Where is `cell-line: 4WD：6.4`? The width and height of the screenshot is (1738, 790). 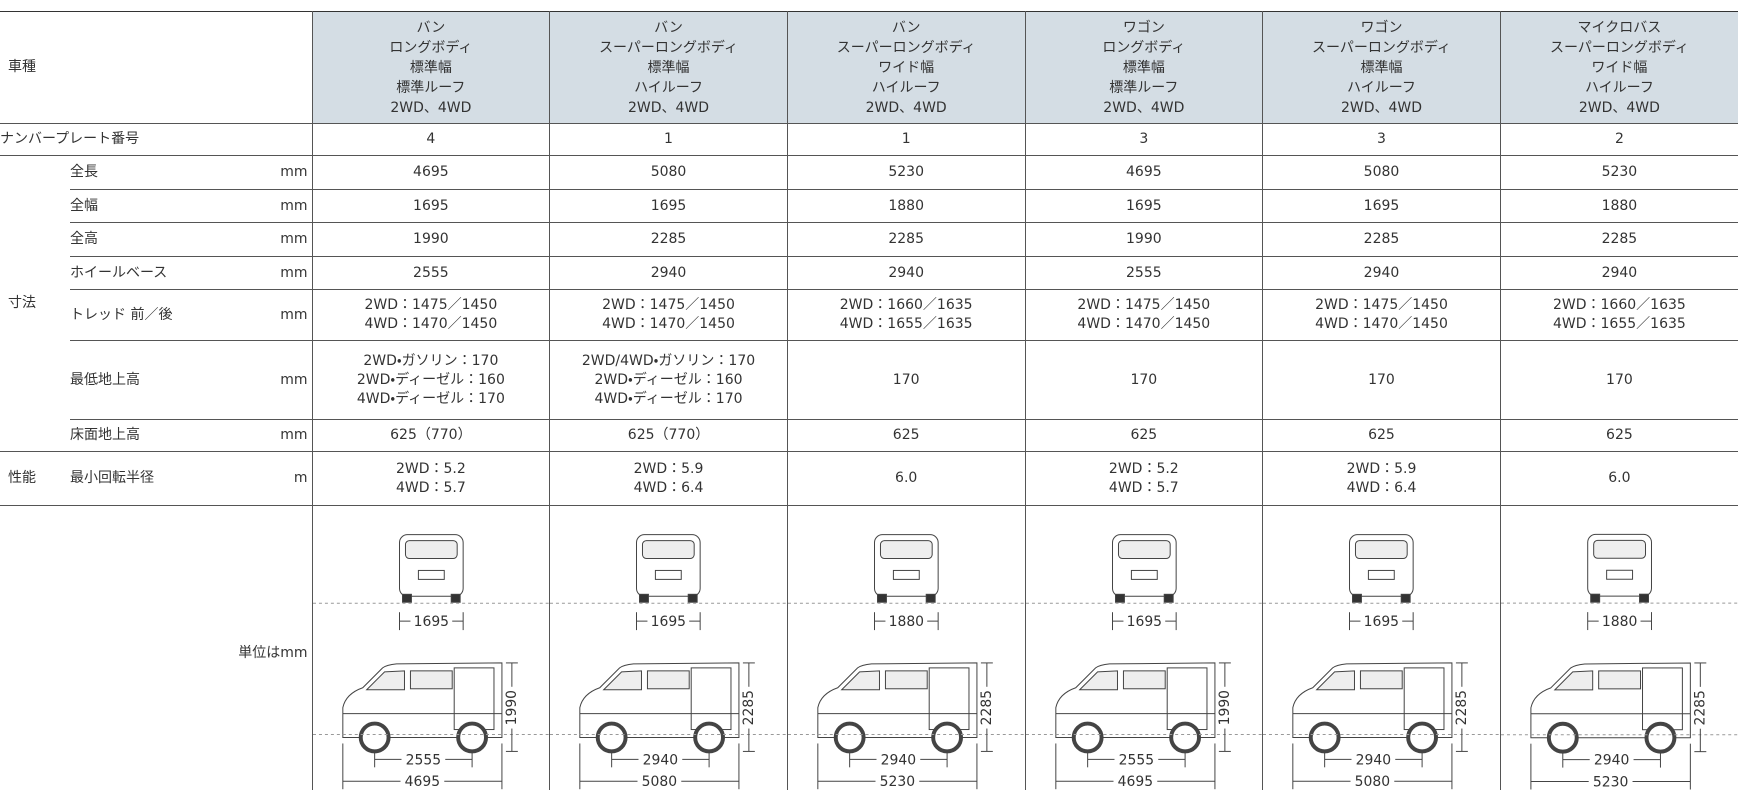
cell-line: 4WD：6.4 is located at coordinates (668, 488).